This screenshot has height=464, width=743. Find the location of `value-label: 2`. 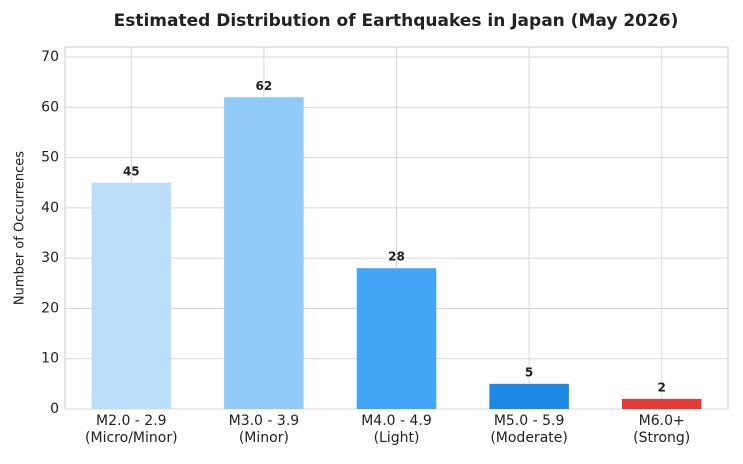

value-label: 2 is located at coordinates (662, 387).